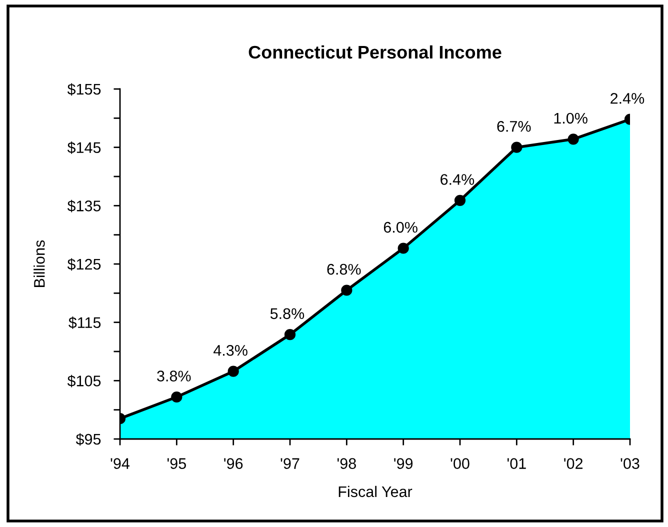 The image size is (668, 527). I want to click on y-tick-label: $125, so click(84, 264).